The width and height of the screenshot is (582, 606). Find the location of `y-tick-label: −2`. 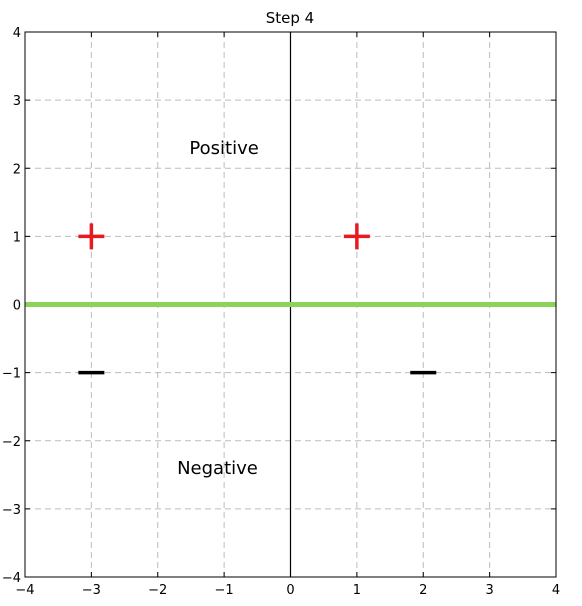

y-tick-label: −2 is located at coordinates (11, 442).